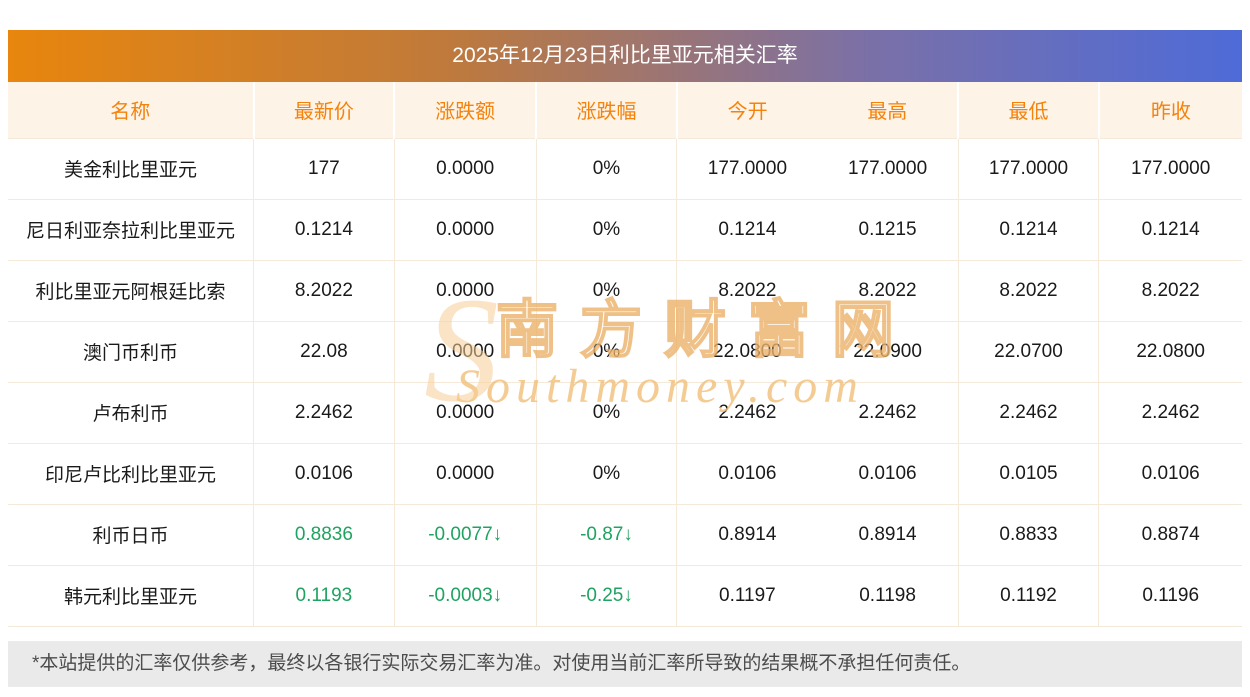  Describe the element at coordinates (131, 169) in the screenshot. I see `cell-name: 美金利比里亚元` at that location.